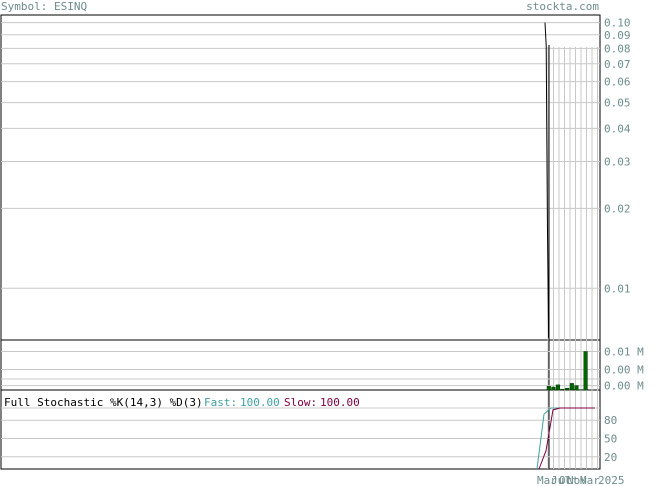 This screenshot has height=486, width=655. I want to click on price-tick-label: 0.08, so click(617, 48).